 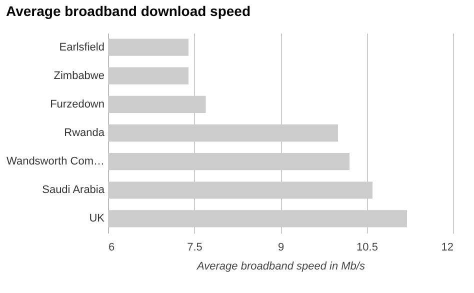 I want to click on x-tick-label: 10.5, so click(x=367, y=248).